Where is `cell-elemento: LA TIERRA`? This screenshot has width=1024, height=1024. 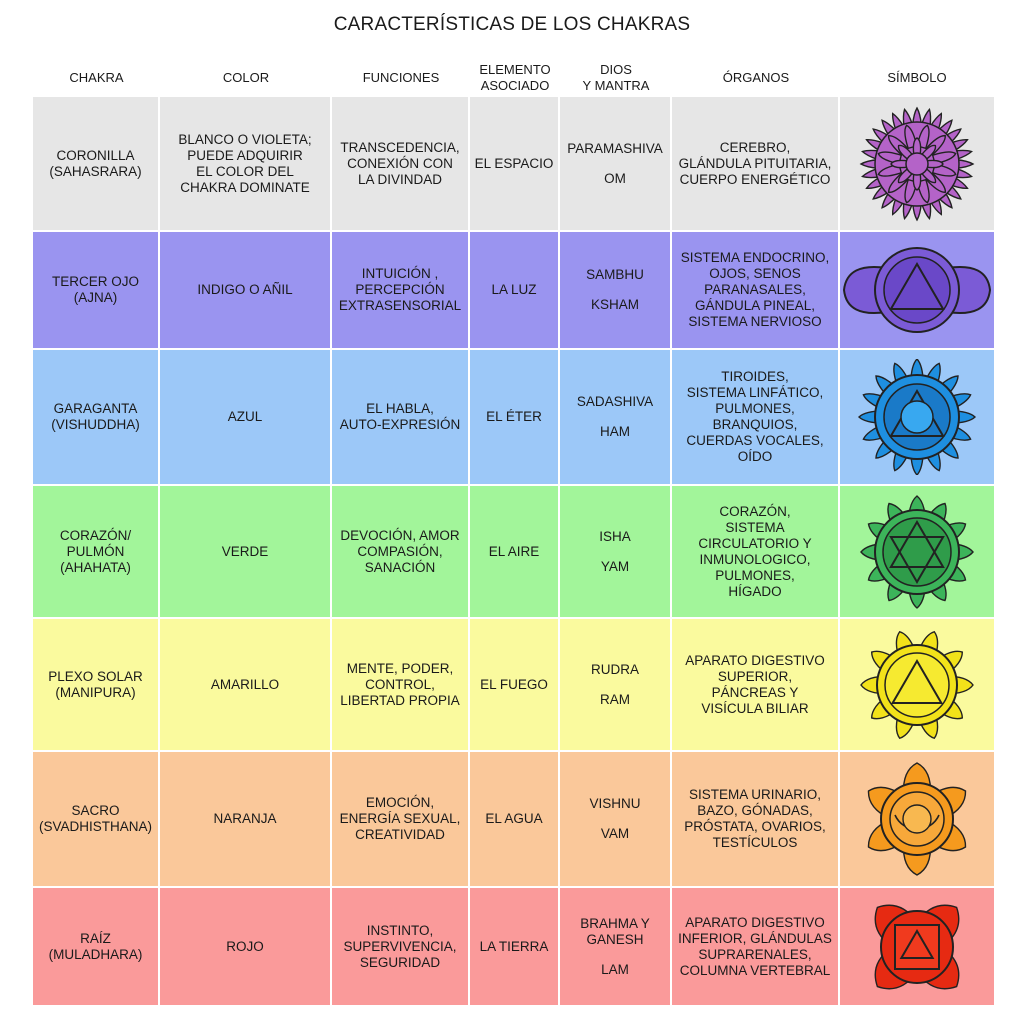
cell-elemento: LA TIERRA is located at coordinates (515, 946).